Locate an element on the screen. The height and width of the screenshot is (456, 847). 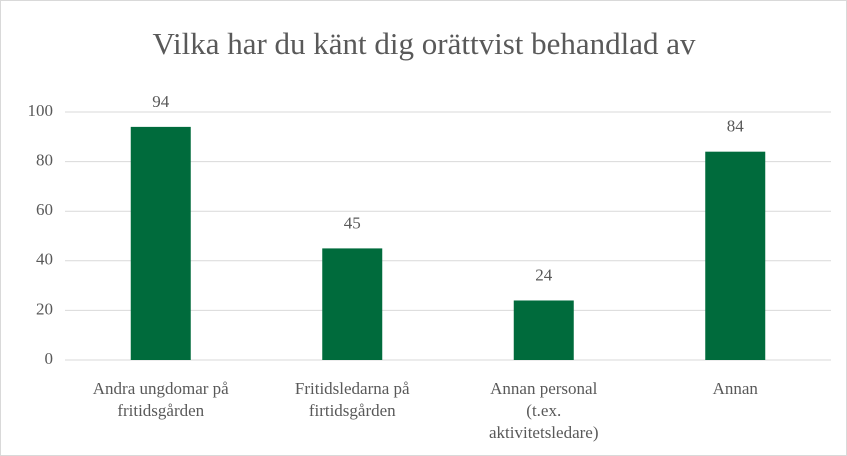
x-tick-label: Fritidsledarna på firtidsgården is located at coordinates (352, 399).